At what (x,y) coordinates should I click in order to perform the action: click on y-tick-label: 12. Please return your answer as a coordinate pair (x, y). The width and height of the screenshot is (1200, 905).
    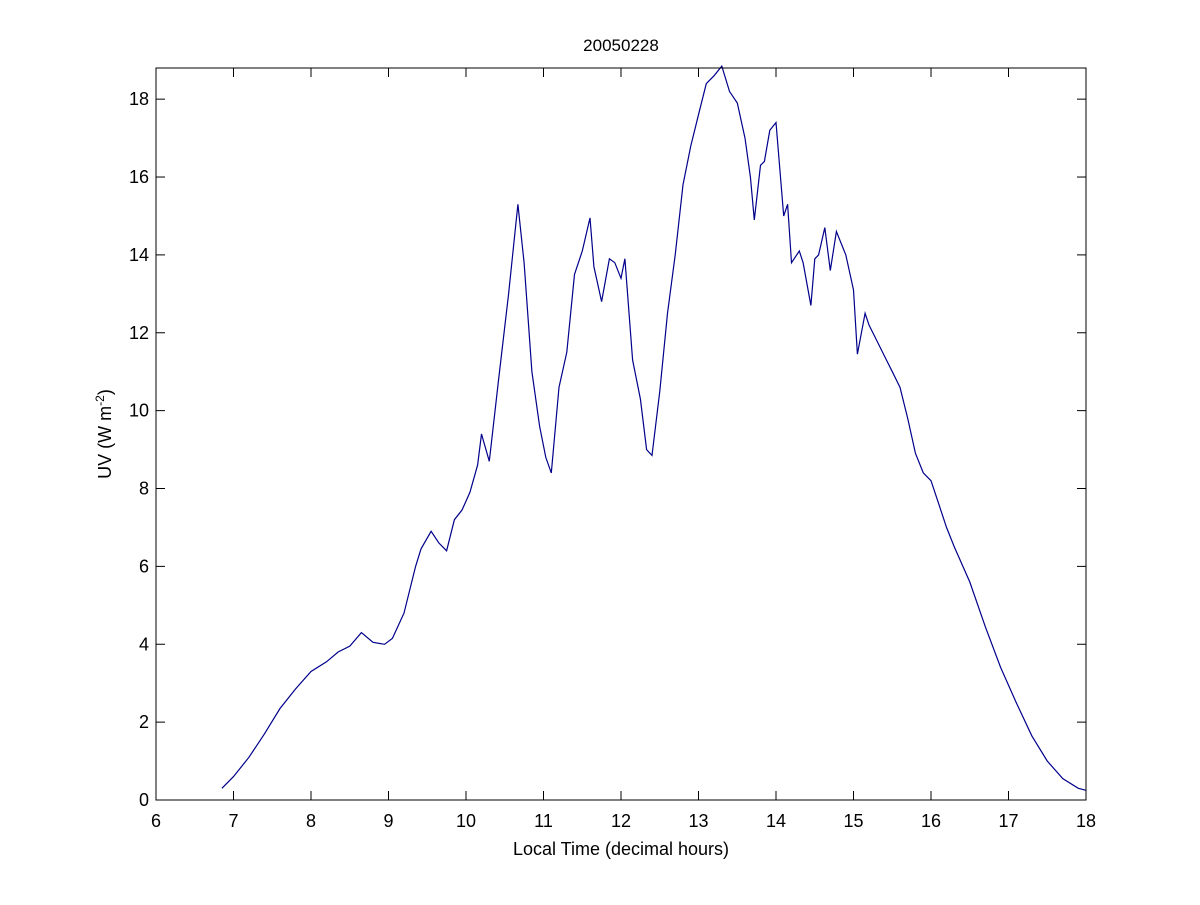
    Looking at the image, I should click on (139, 333).